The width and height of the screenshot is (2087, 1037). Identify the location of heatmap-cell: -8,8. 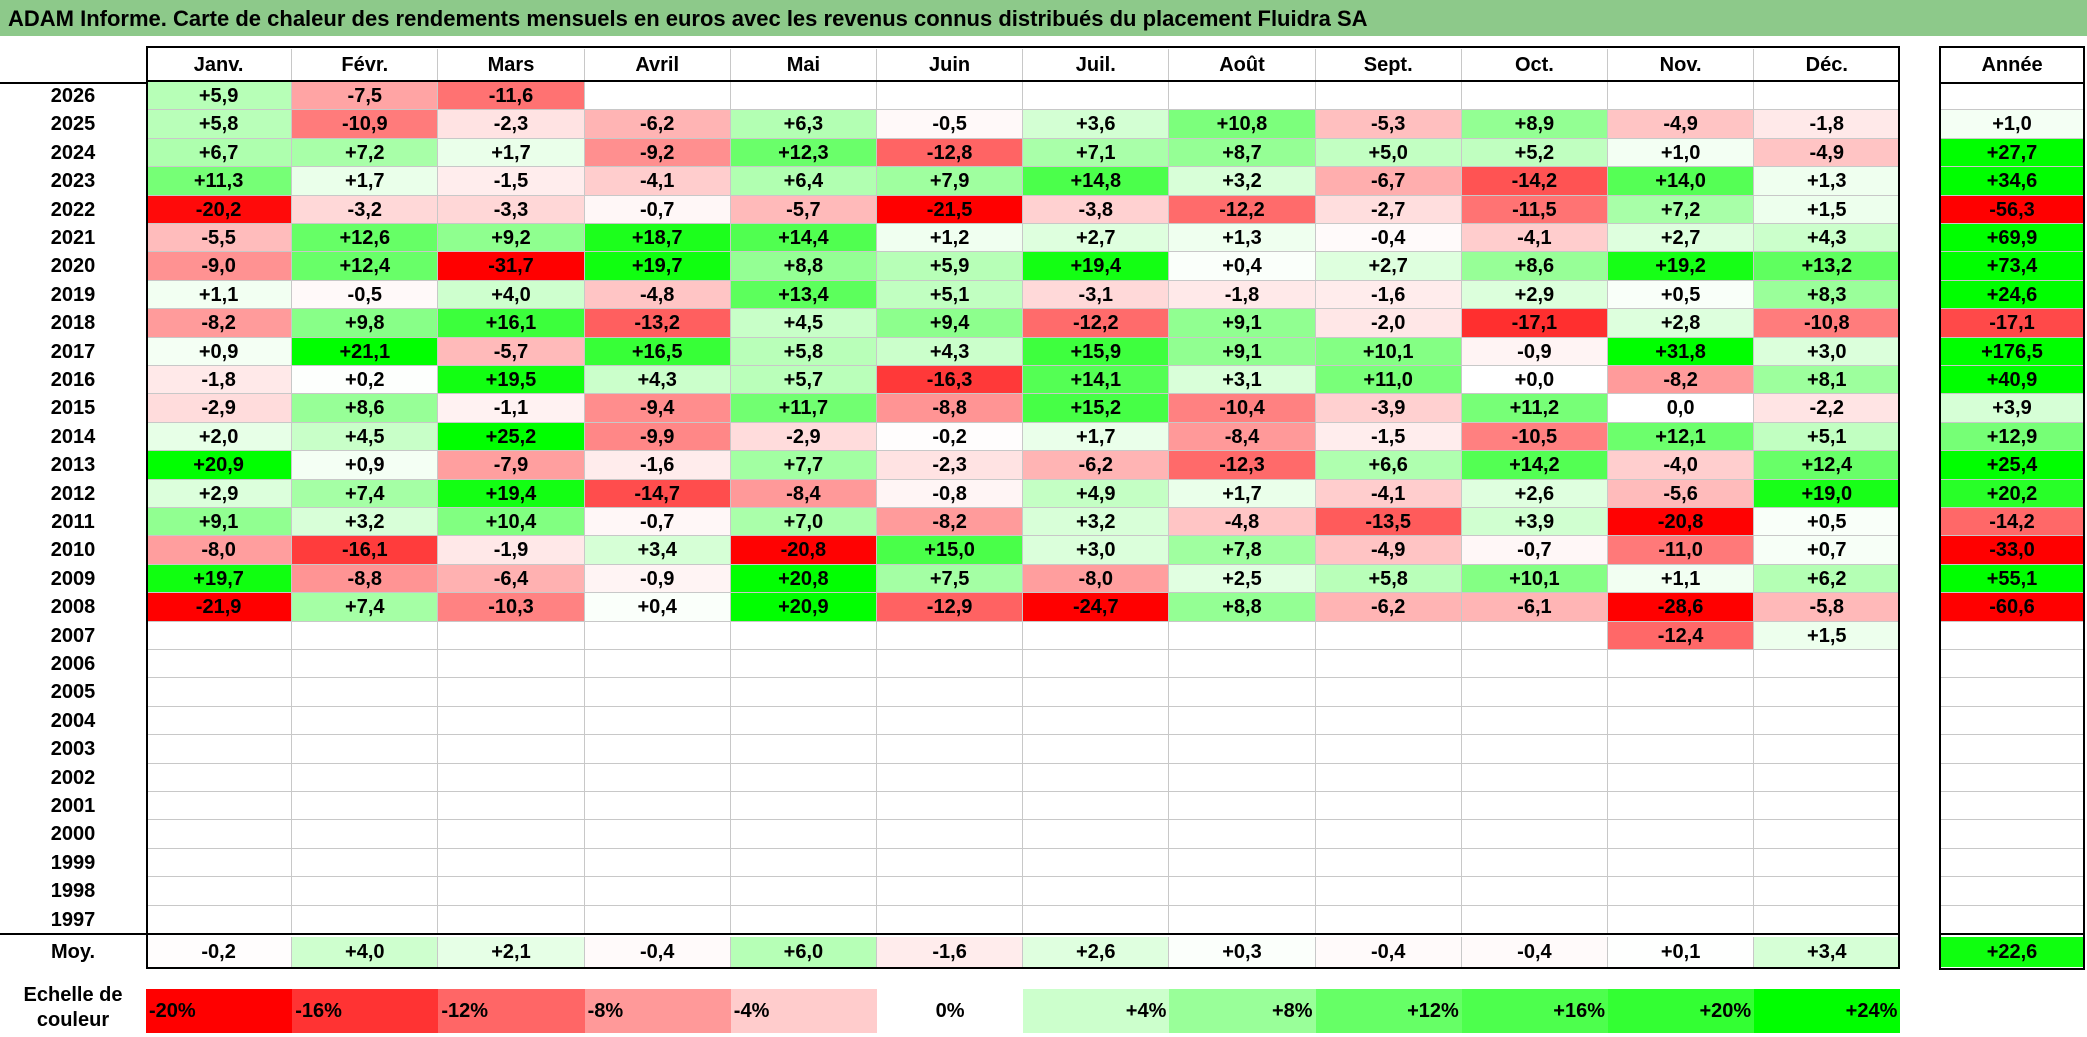
(365, 579).